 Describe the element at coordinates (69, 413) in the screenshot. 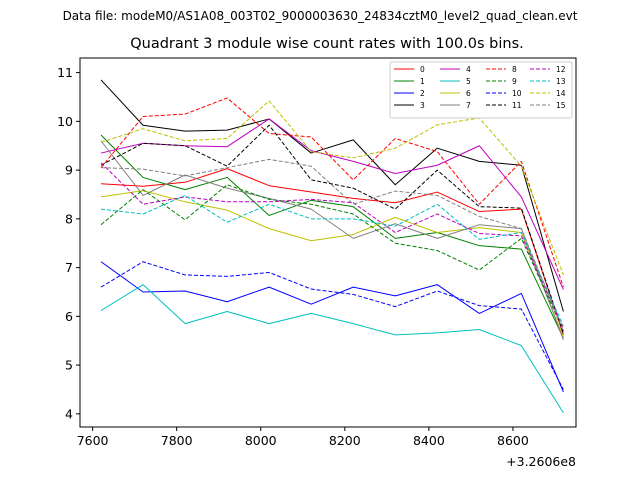

I see `y-tick-label: 4` at that location.